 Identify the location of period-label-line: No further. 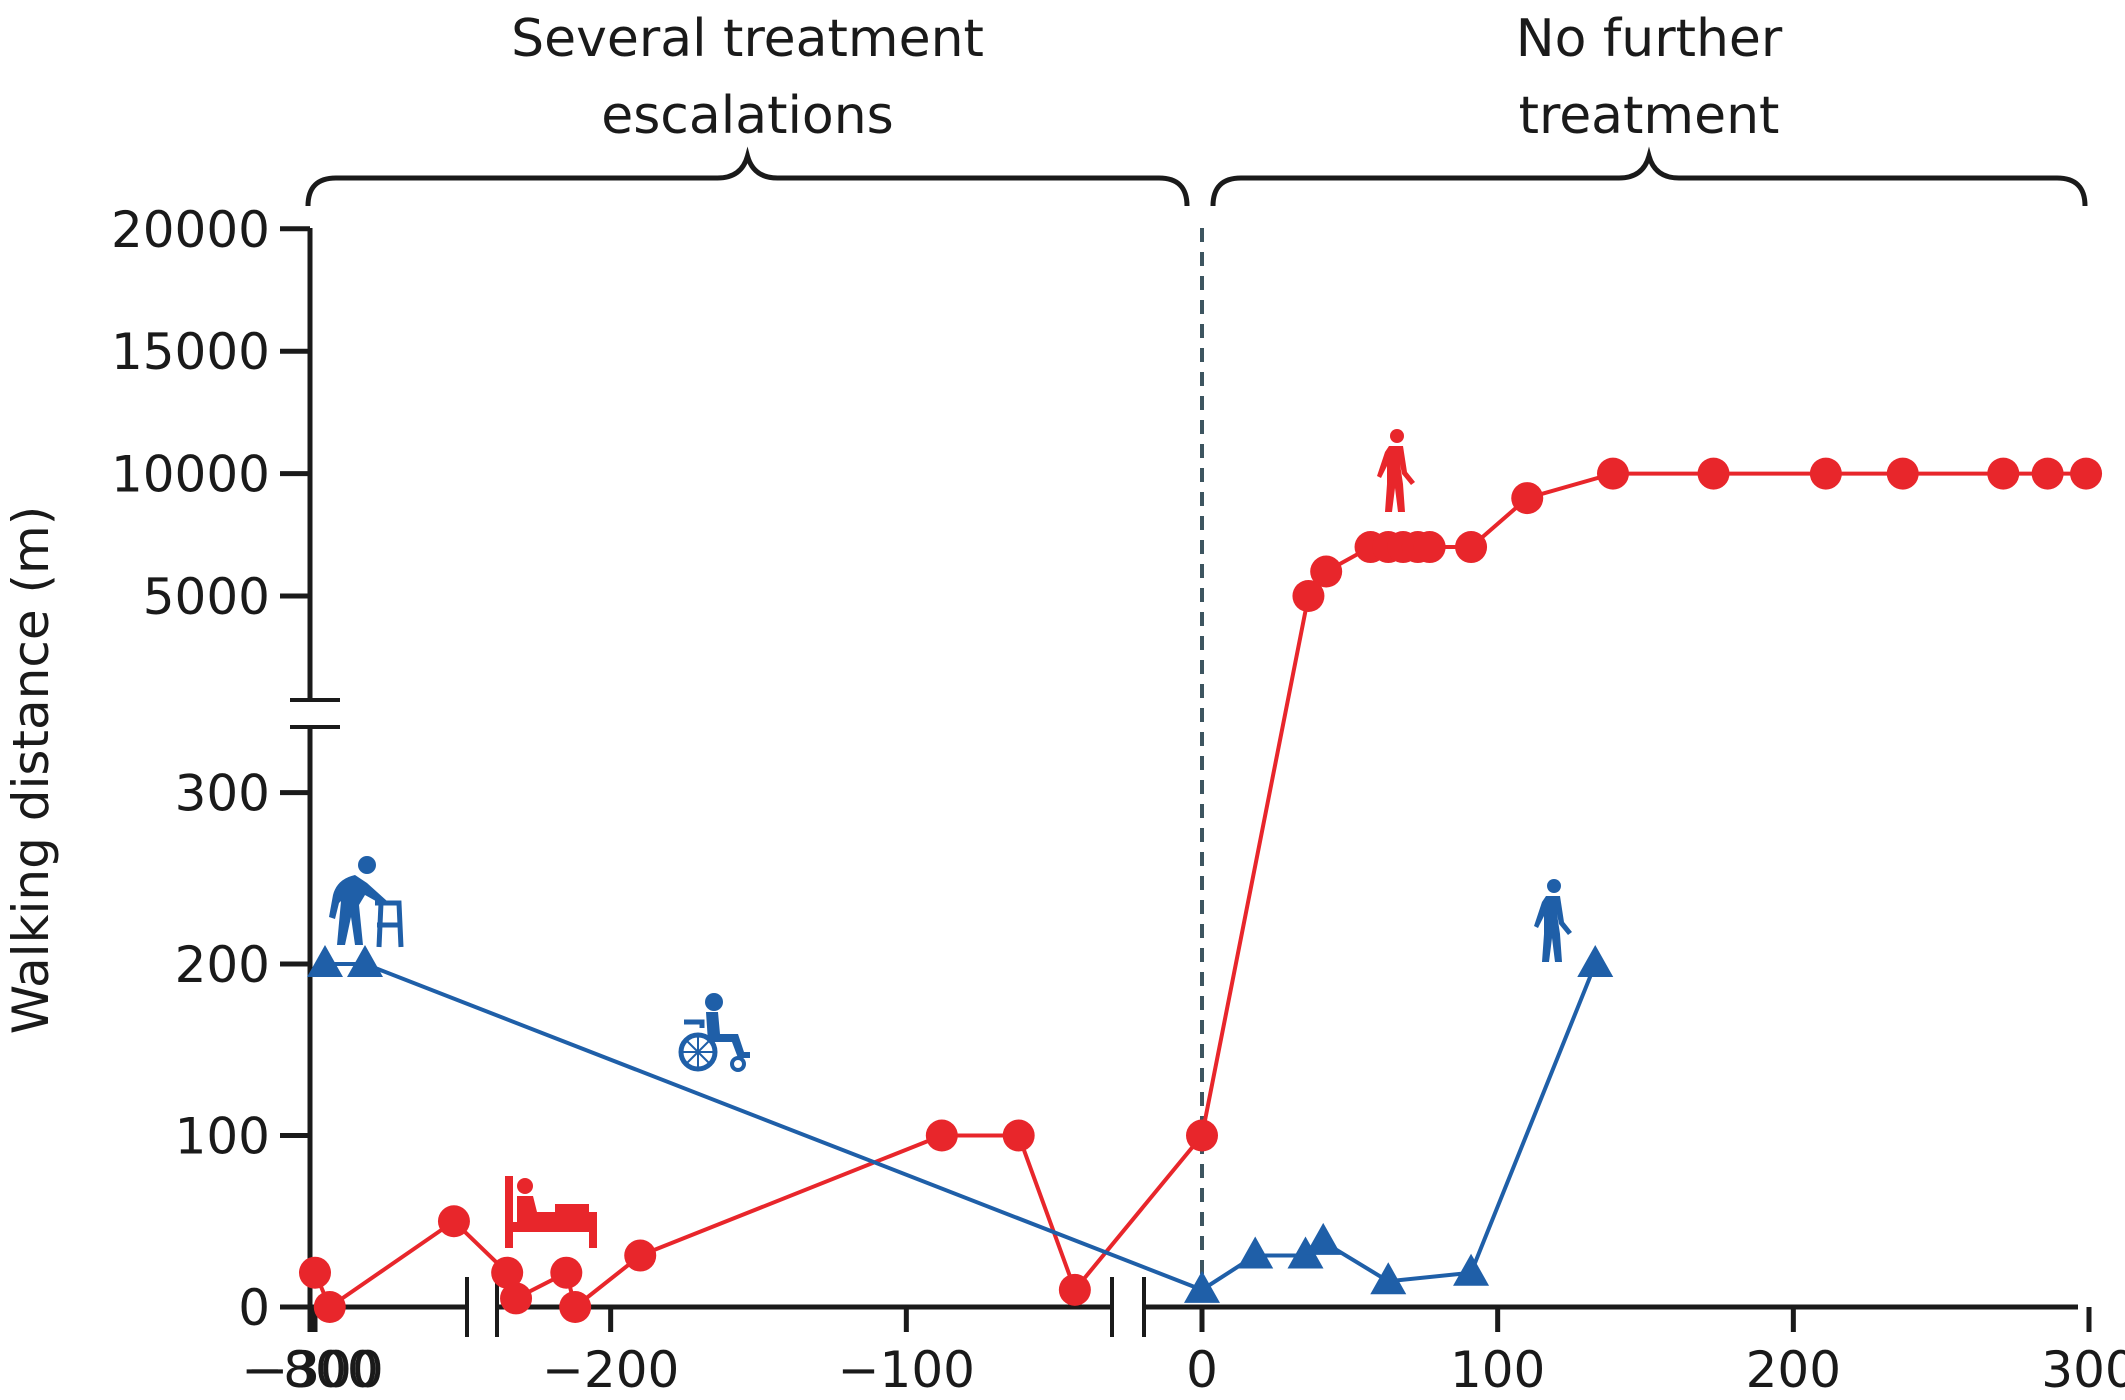
(1649, 39).